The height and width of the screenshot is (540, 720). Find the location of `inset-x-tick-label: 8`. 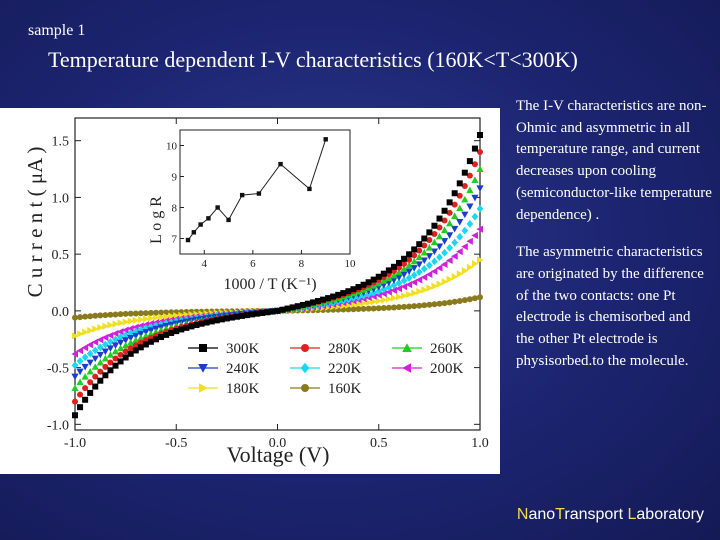

inset-x-tick-label: 8 is located at coordinates (302, 264).